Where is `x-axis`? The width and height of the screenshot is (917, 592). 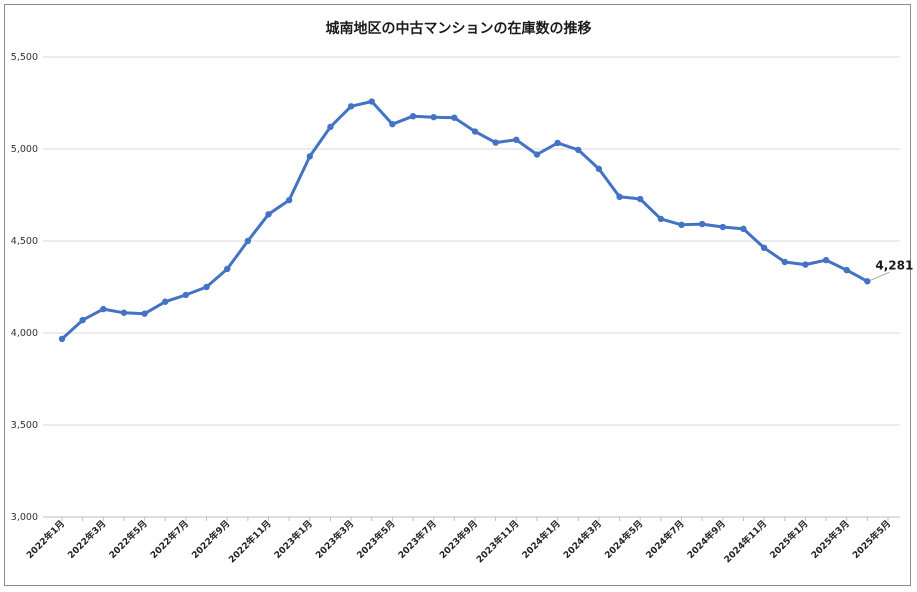
x-axis is located at coordinates (475, 519).